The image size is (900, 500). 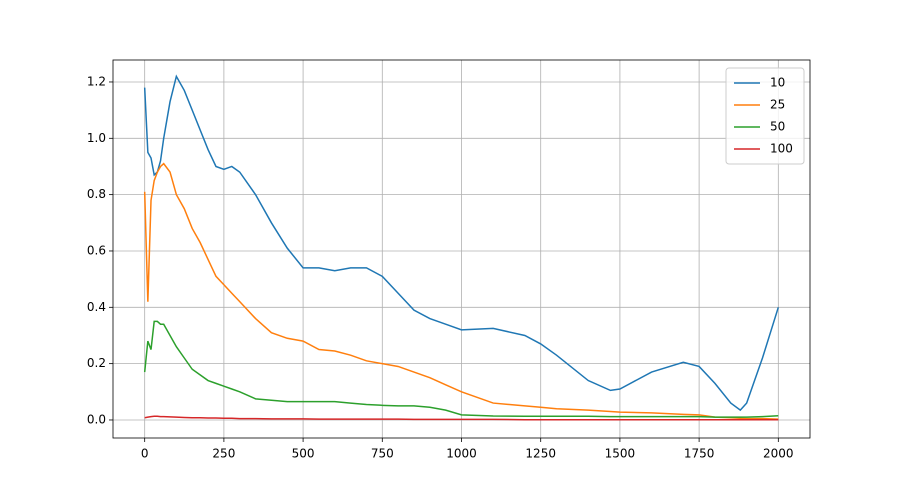 I want to click on legend-label: 25, so click(x=777, y=105).